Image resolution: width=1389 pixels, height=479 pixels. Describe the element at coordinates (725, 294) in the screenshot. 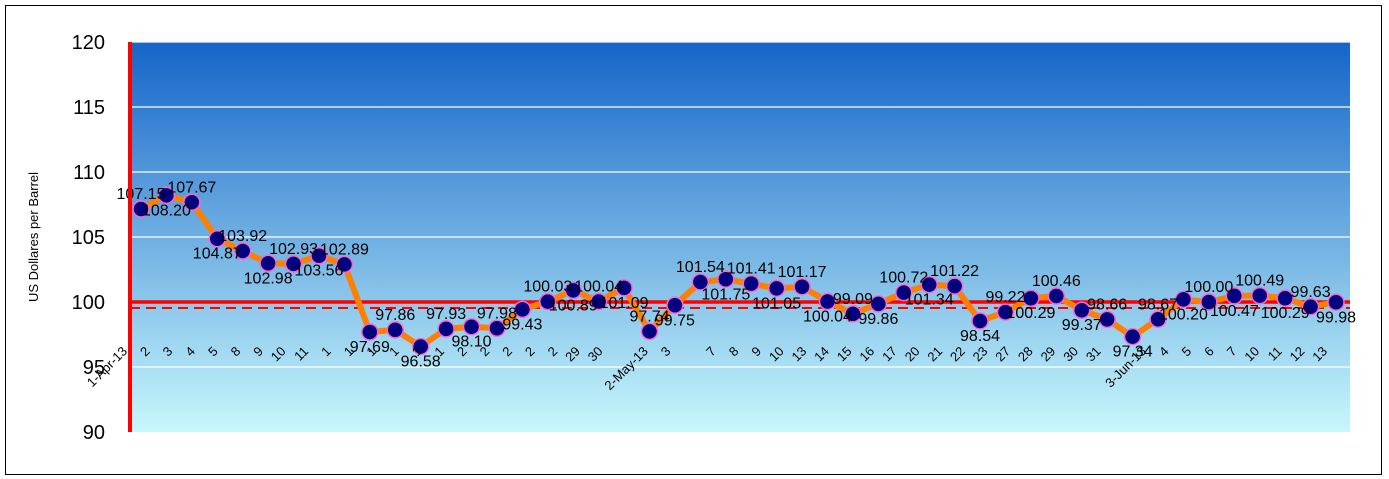

I see `data-label: 101.75` at that location.